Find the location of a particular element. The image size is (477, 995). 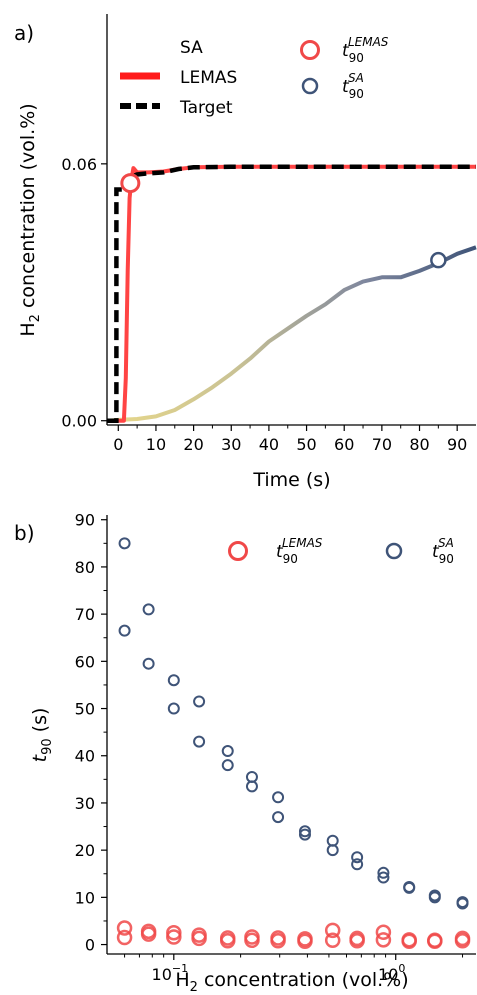

x-tick-label-a: 10 is located at coordinates (156, 444).